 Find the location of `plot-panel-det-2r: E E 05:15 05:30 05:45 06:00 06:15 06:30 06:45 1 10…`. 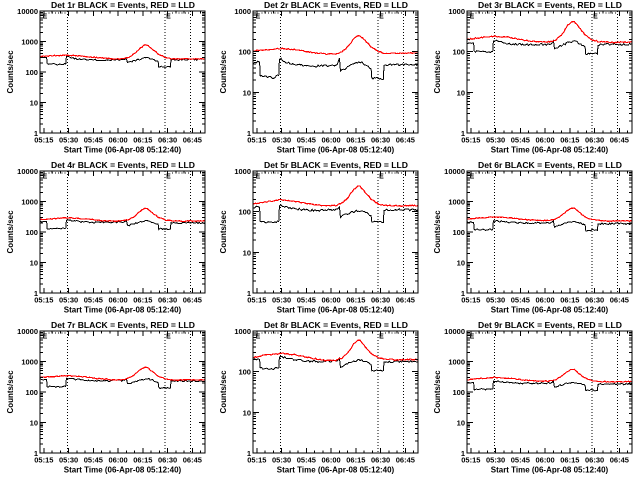

plot-panel-det-2r: E E 05:15 05:30 05:45 06:00 06:15 06:30 06:45 1 10… is located at coordinates (319, 77).